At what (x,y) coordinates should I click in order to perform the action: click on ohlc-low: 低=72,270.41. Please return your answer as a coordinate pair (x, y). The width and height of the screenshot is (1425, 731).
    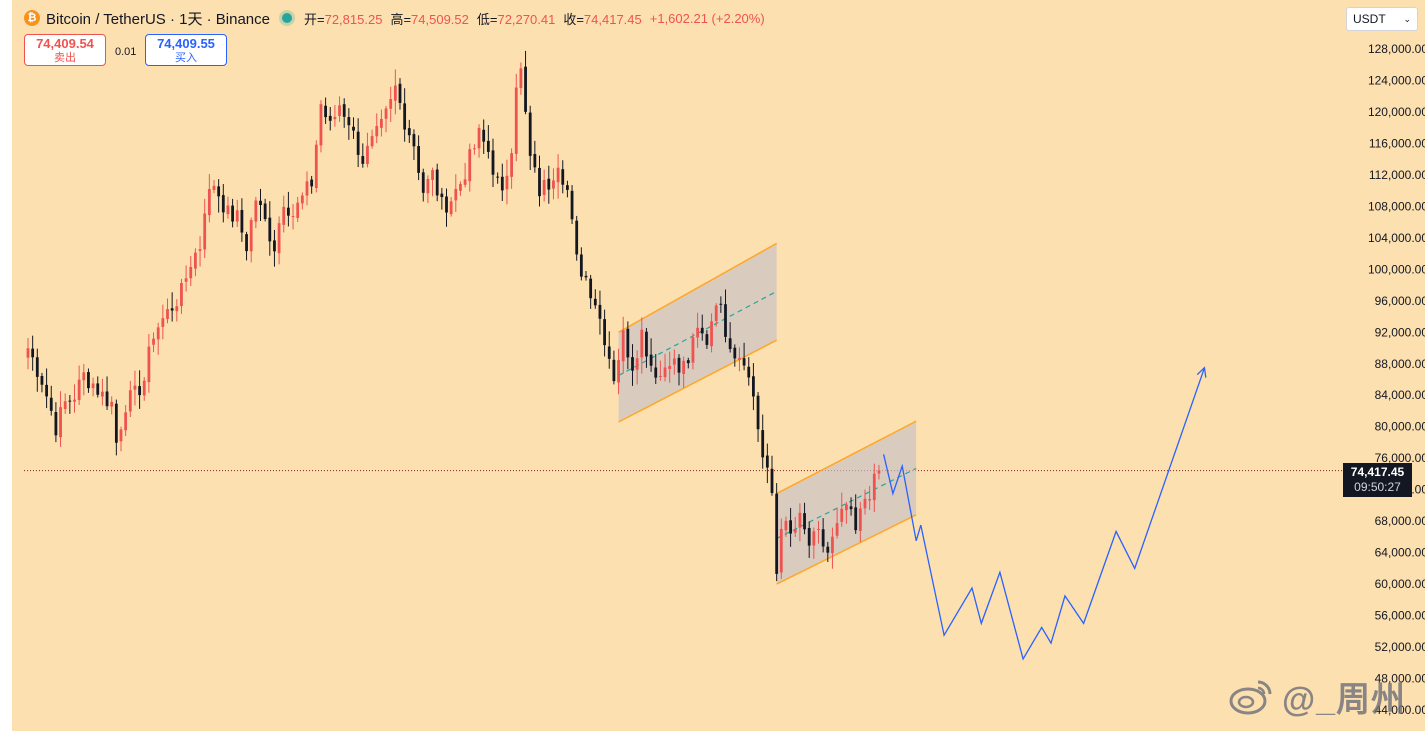
    Looking at the image, I should click on (516, 19).